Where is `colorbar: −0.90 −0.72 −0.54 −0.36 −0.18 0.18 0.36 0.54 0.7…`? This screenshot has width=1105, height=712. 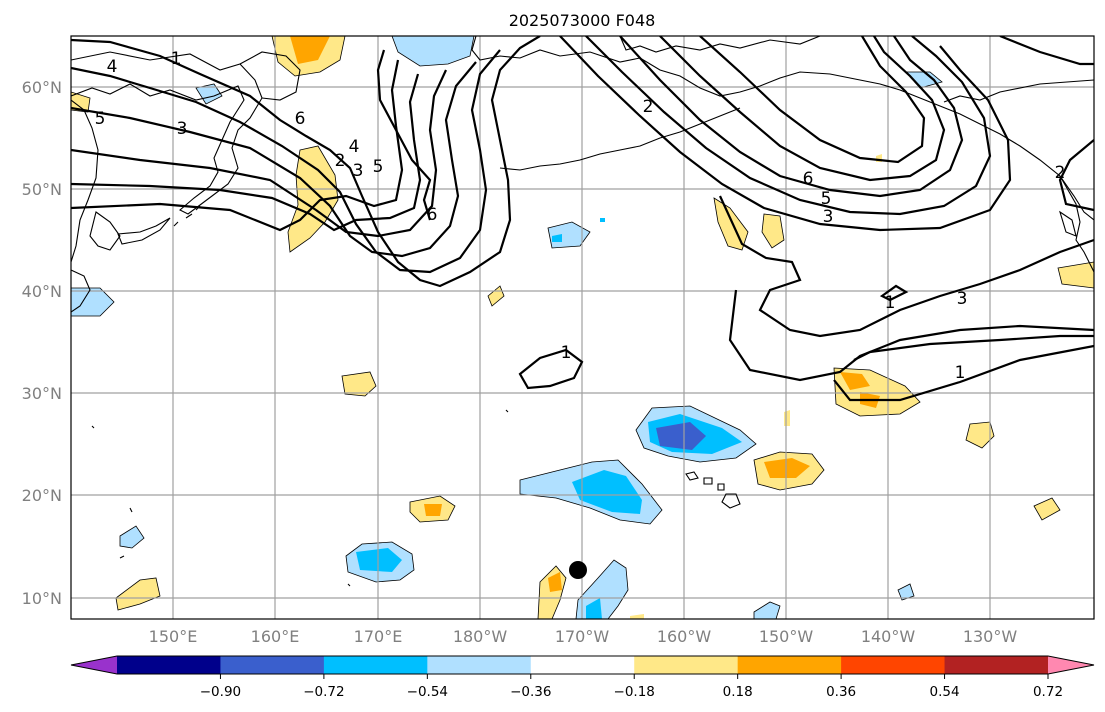
colorbar: −0.90 −0.72 −0.54 −0.36 −0.18 0.18 0.36 0.54 0.7… is located at coordinates (582, 677).